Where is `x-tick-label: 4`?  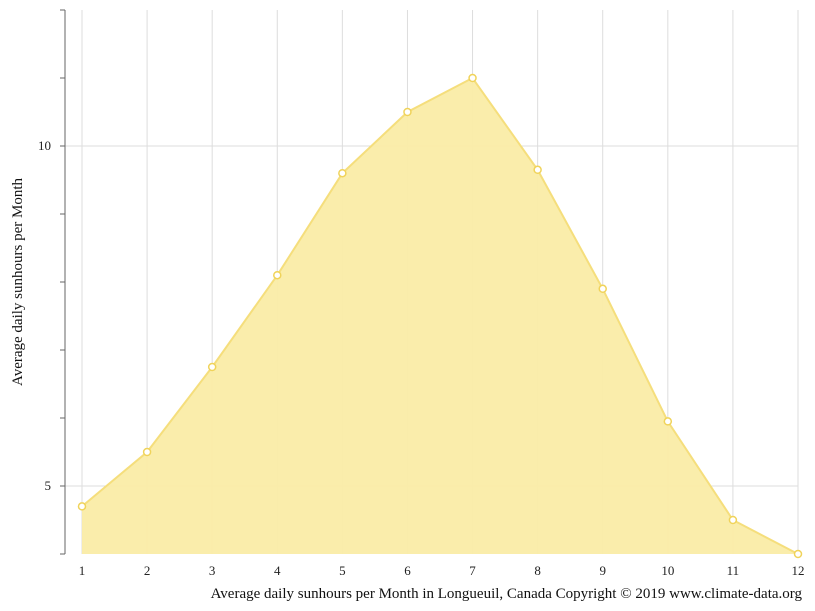 x-tick-label: 4 is located at coordinates (277, 570).